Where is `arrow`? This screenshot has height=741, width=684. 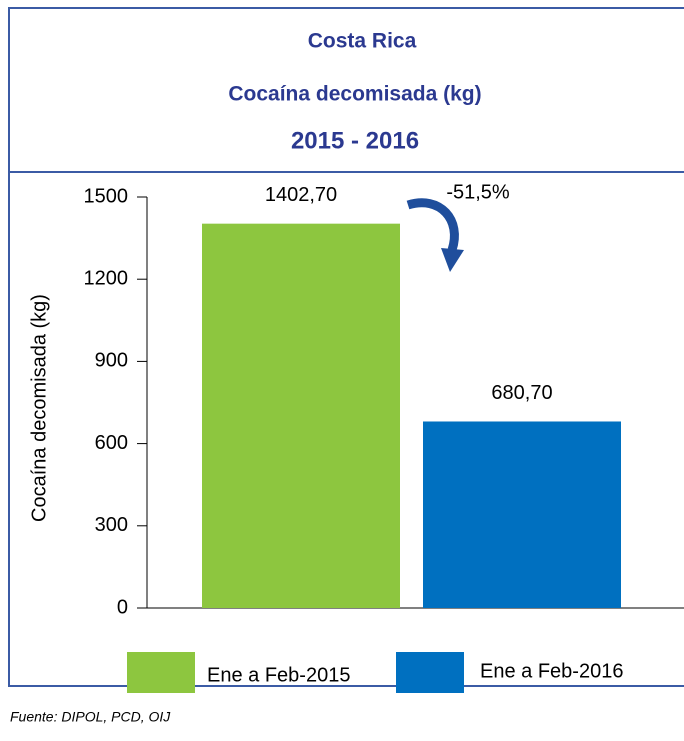
arrow is located at coordinates (432, 225).